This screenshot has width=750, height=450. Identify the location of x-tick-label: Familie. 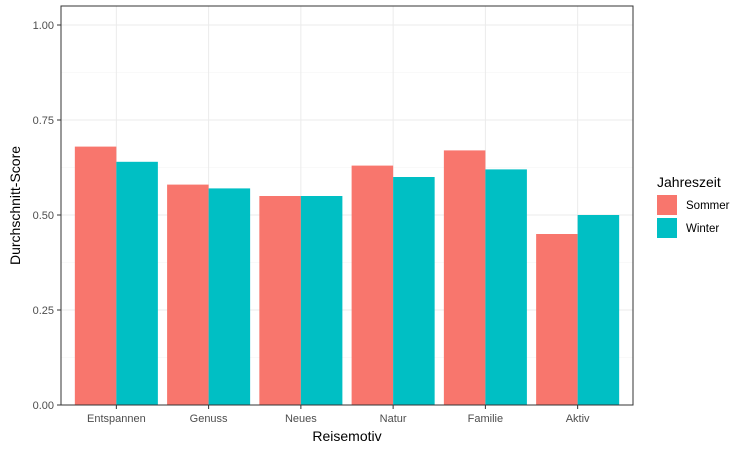
(485, 419).